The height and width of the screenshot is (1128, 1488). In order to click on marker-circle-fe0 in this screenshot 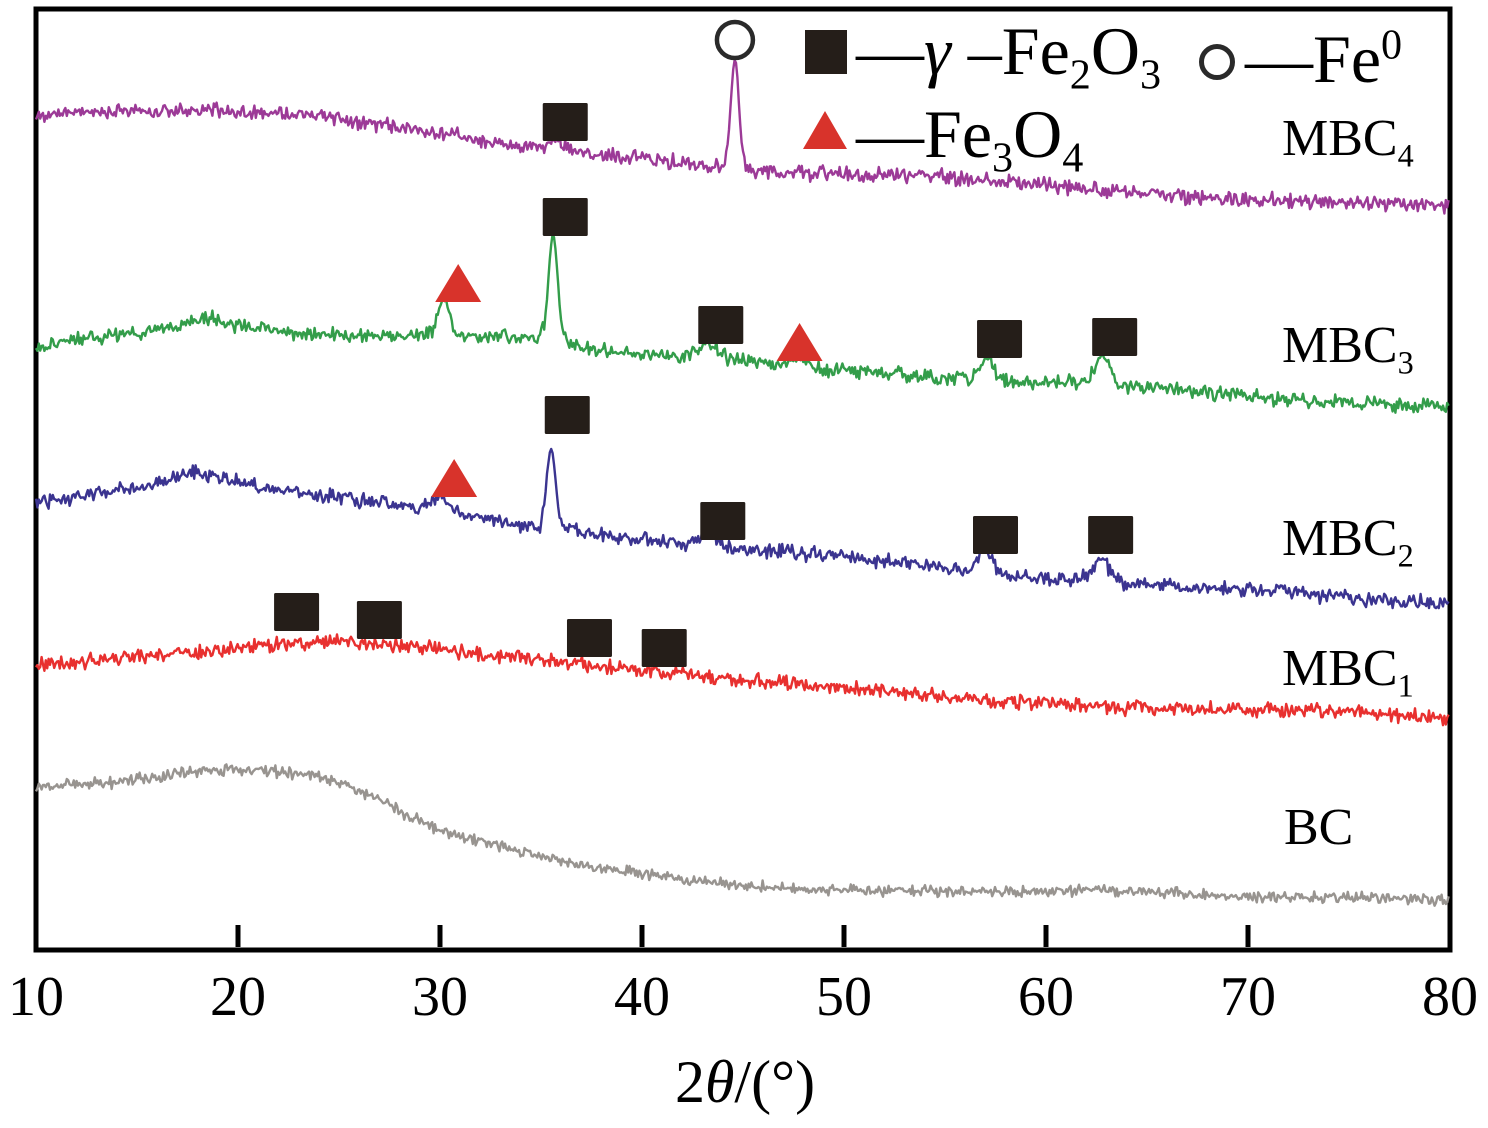, I will do `click(735, 40)`.